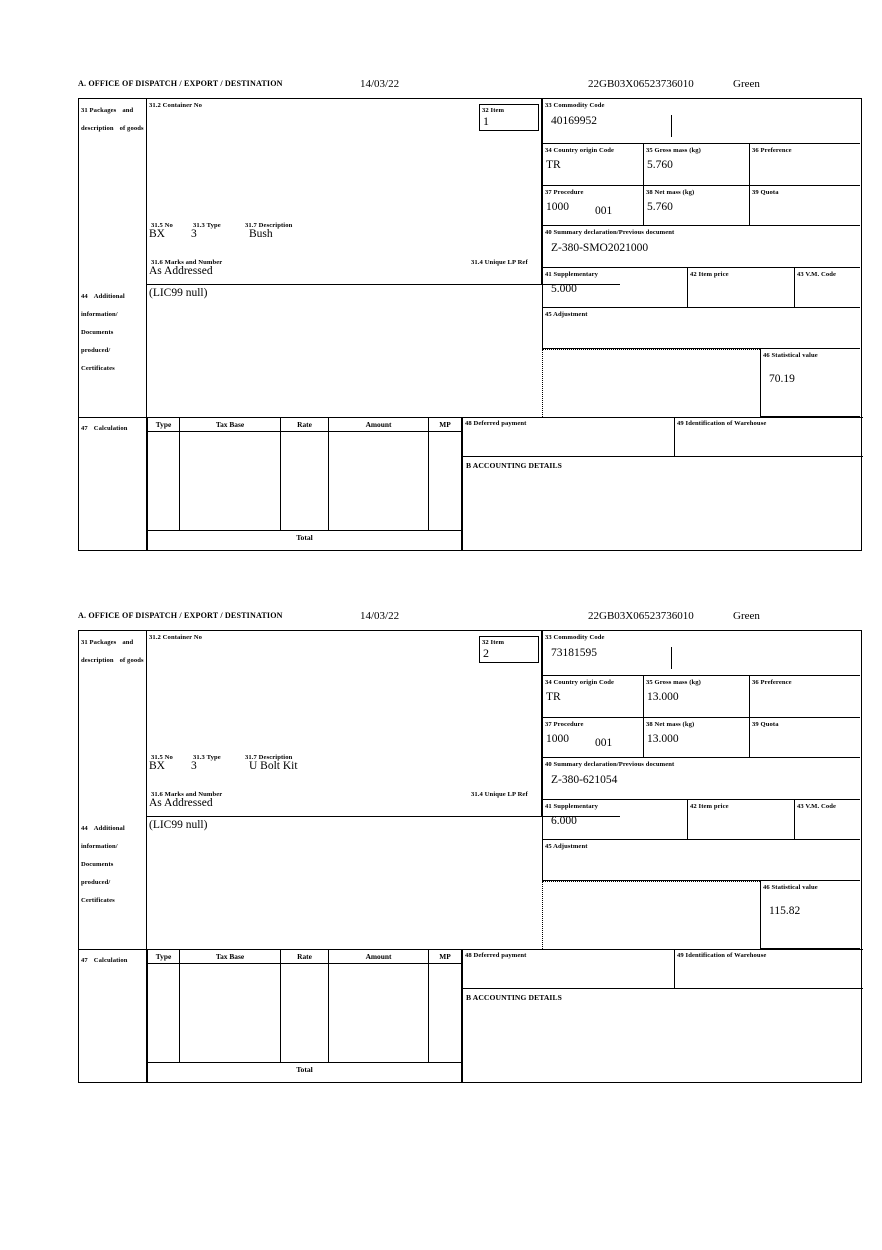  What do you see at coordinates (575, 105) in the screenshot?
I see `field-33-label: 33 Commodity Code` at bounding box center [575, 105].